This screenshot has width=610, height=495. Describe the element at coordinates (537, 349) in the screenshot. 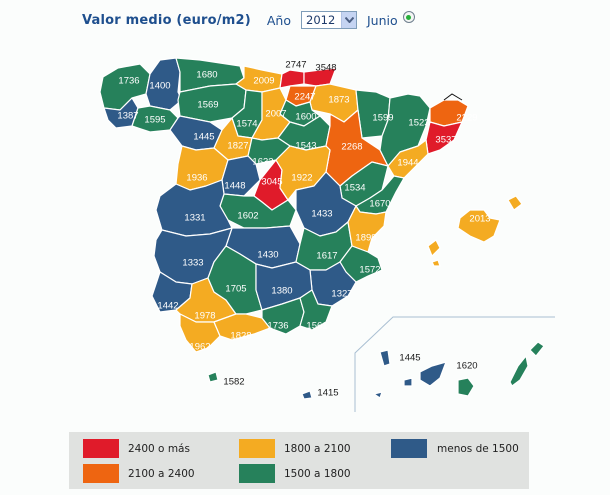

I see `region-lanzarote` at that location.